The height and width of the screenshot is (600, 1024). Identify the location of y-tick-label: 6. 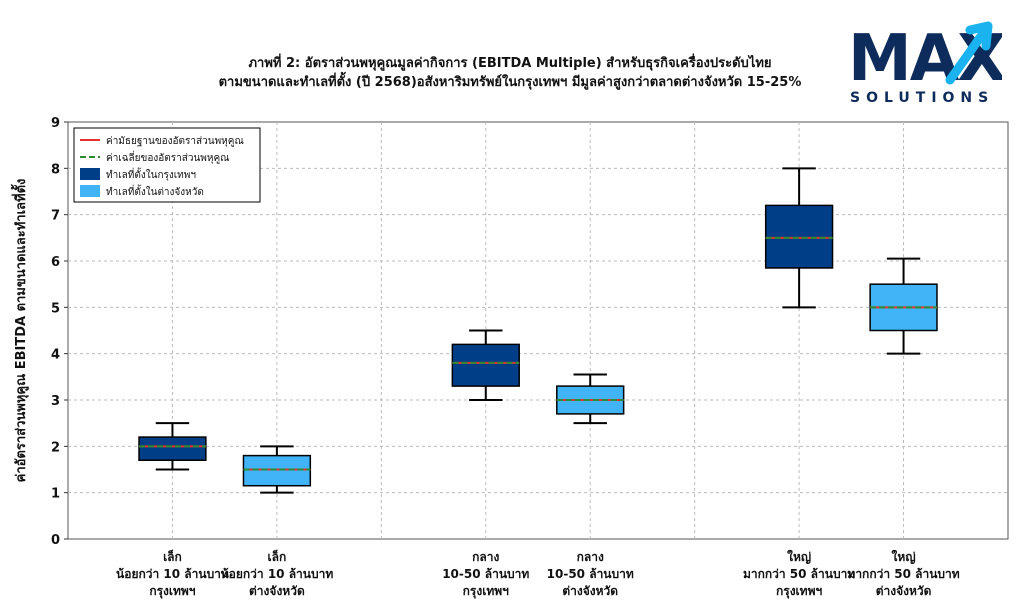
(55, 262).